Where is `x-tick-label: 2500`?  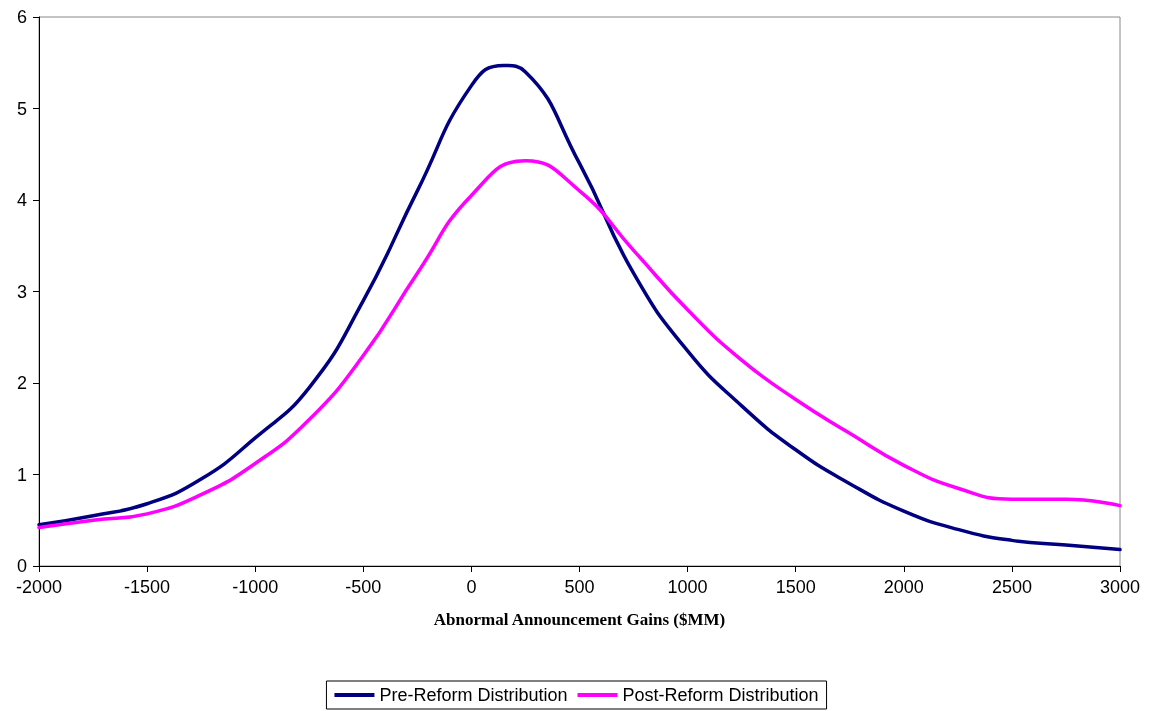
x-tick-label: 2500 is located at coordinates (1011, 587).